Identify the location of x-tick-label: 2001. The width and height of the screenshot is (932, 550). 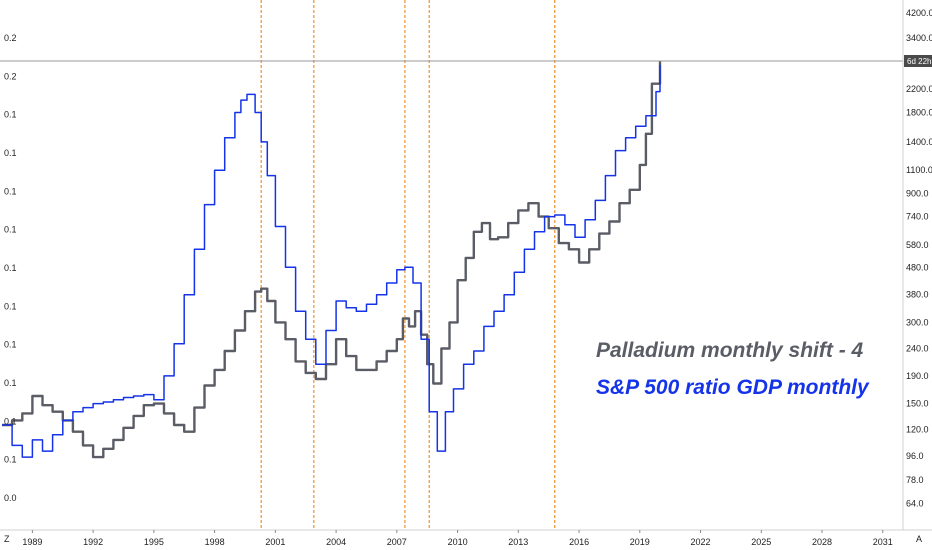
(275, 542).